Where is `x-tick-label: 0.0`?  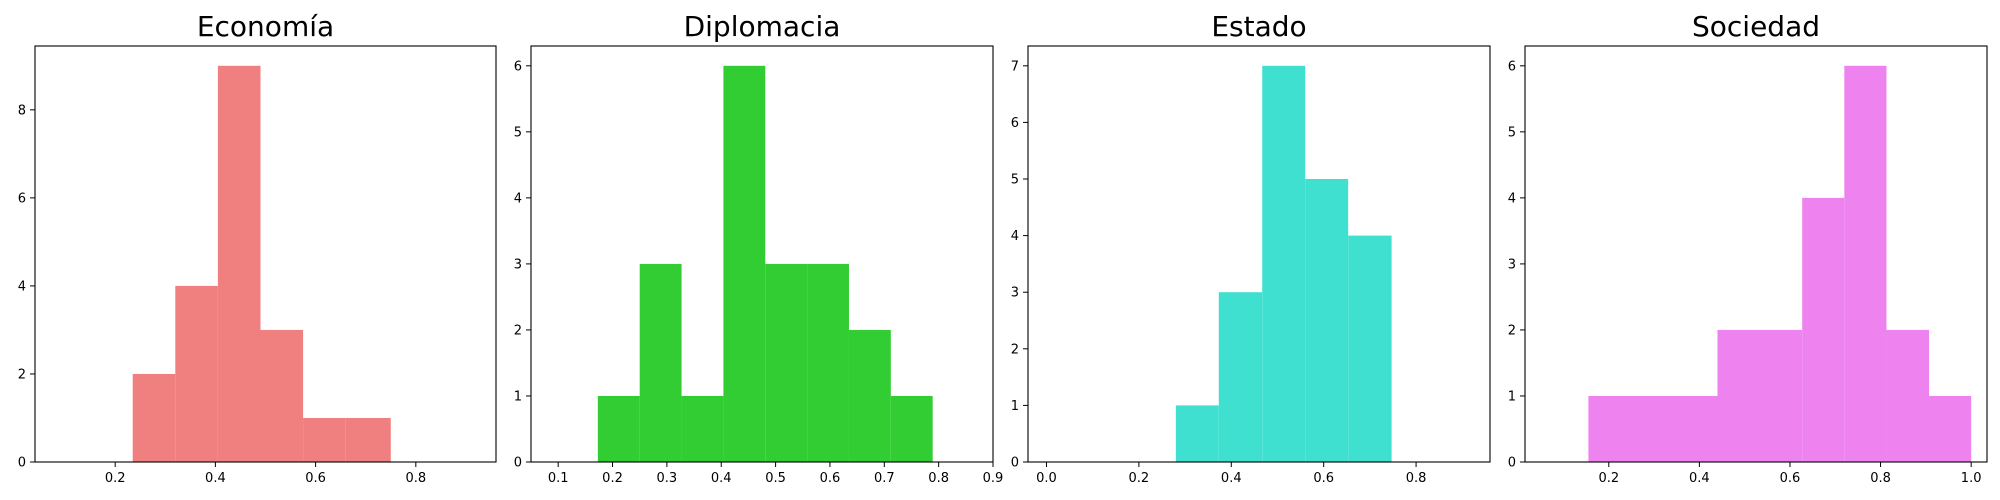
x-tick-label: 0.0 is located at coordinates (1046, 478).